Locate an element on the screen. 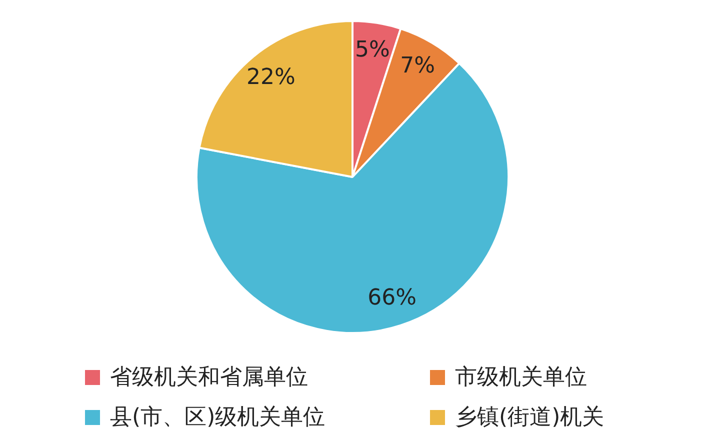  data-label: 5% is located at coordinates (372, 49).